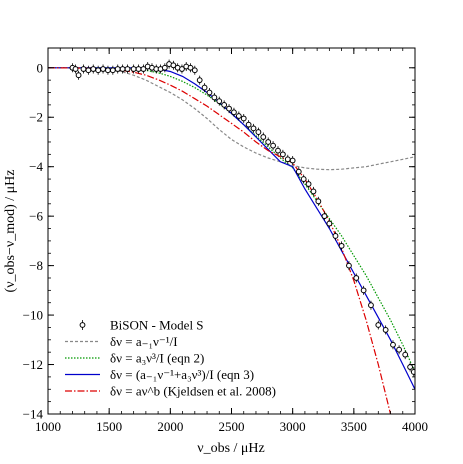 This screenshot has width=463, height=464. What do you see at coordinates (33, 364) in the screenshot?
I see `y-tick-label: −12` at bounding box center [33, 364].